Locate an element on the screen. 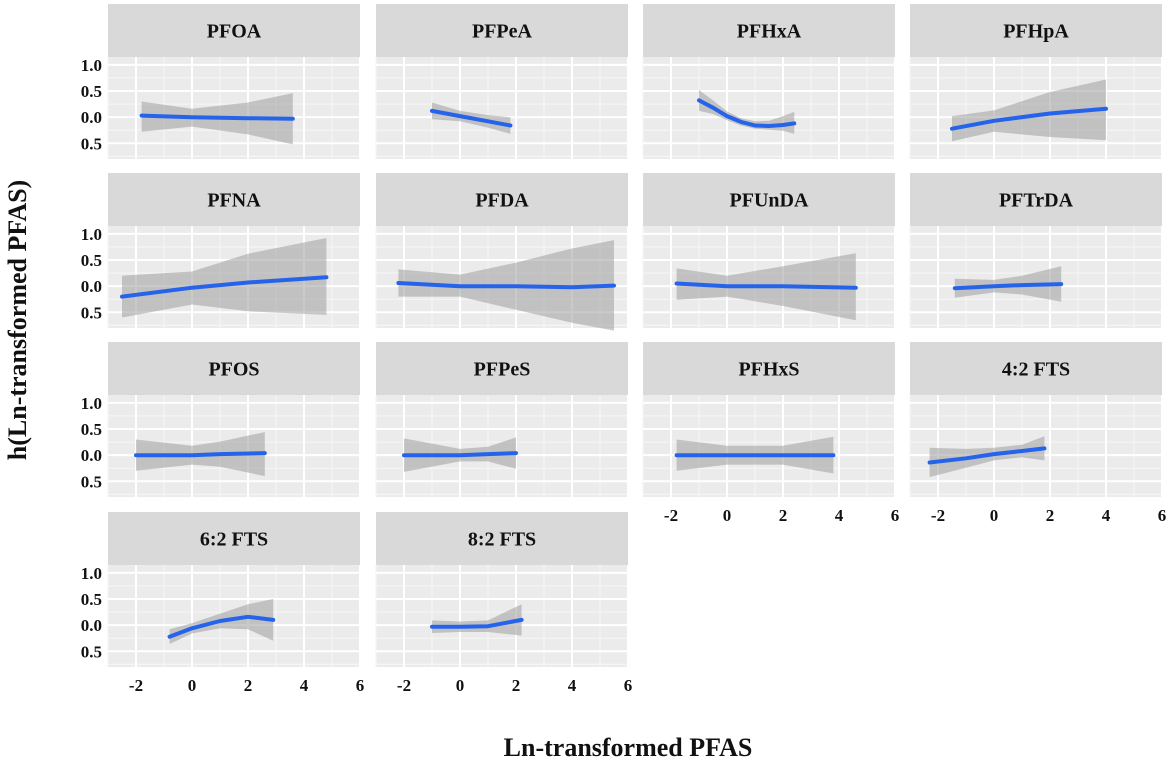  confidence-band-pfhpa is located at coordinates (1029, 110).